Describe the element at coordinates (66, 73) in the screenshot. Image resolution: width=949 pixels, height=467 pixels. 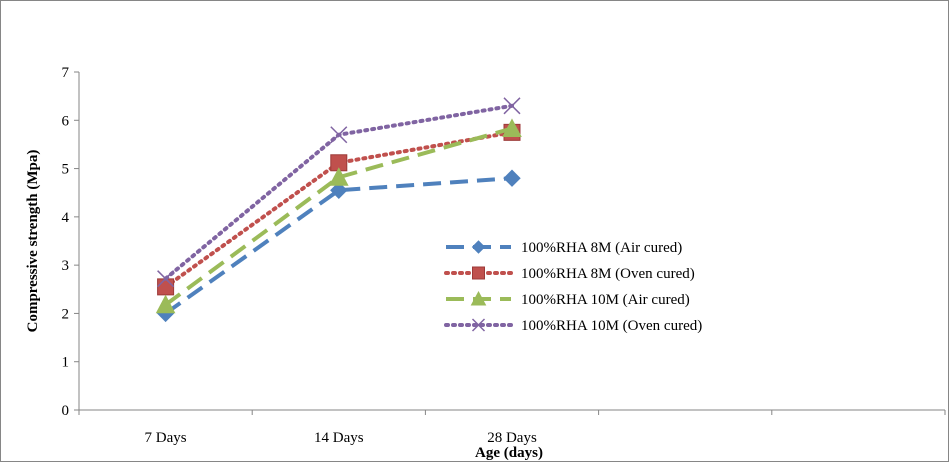
I see `y-tick-label: 7` at that location.